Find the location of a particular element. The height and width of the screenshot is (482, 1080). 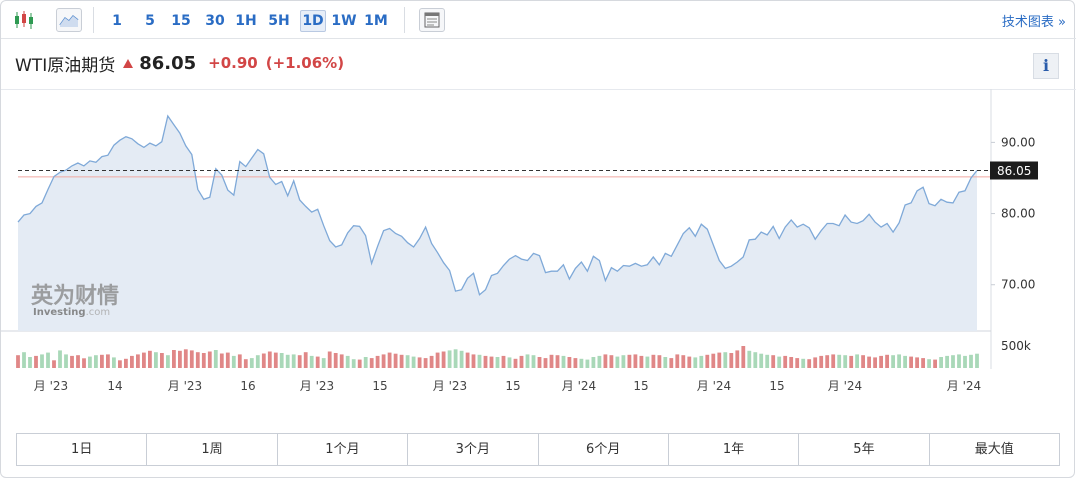

indicators-panel-icon is located at coordinates (432, 20).